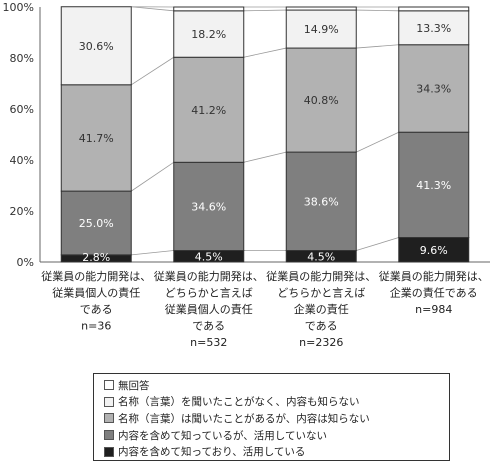 The image size is (500, 465). I want to click on data-label: 25.0%, so click(96, 223).